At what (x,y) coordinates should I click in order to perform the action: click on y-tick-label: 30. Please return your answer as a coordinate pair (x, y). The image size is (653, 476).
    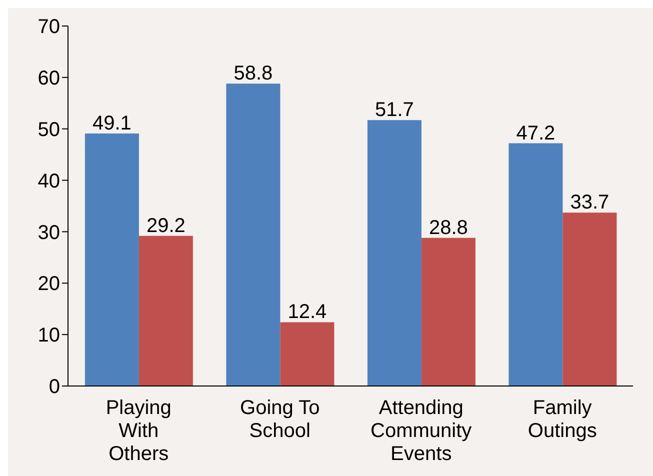
    Looking at the image, I should click on (49, 233).